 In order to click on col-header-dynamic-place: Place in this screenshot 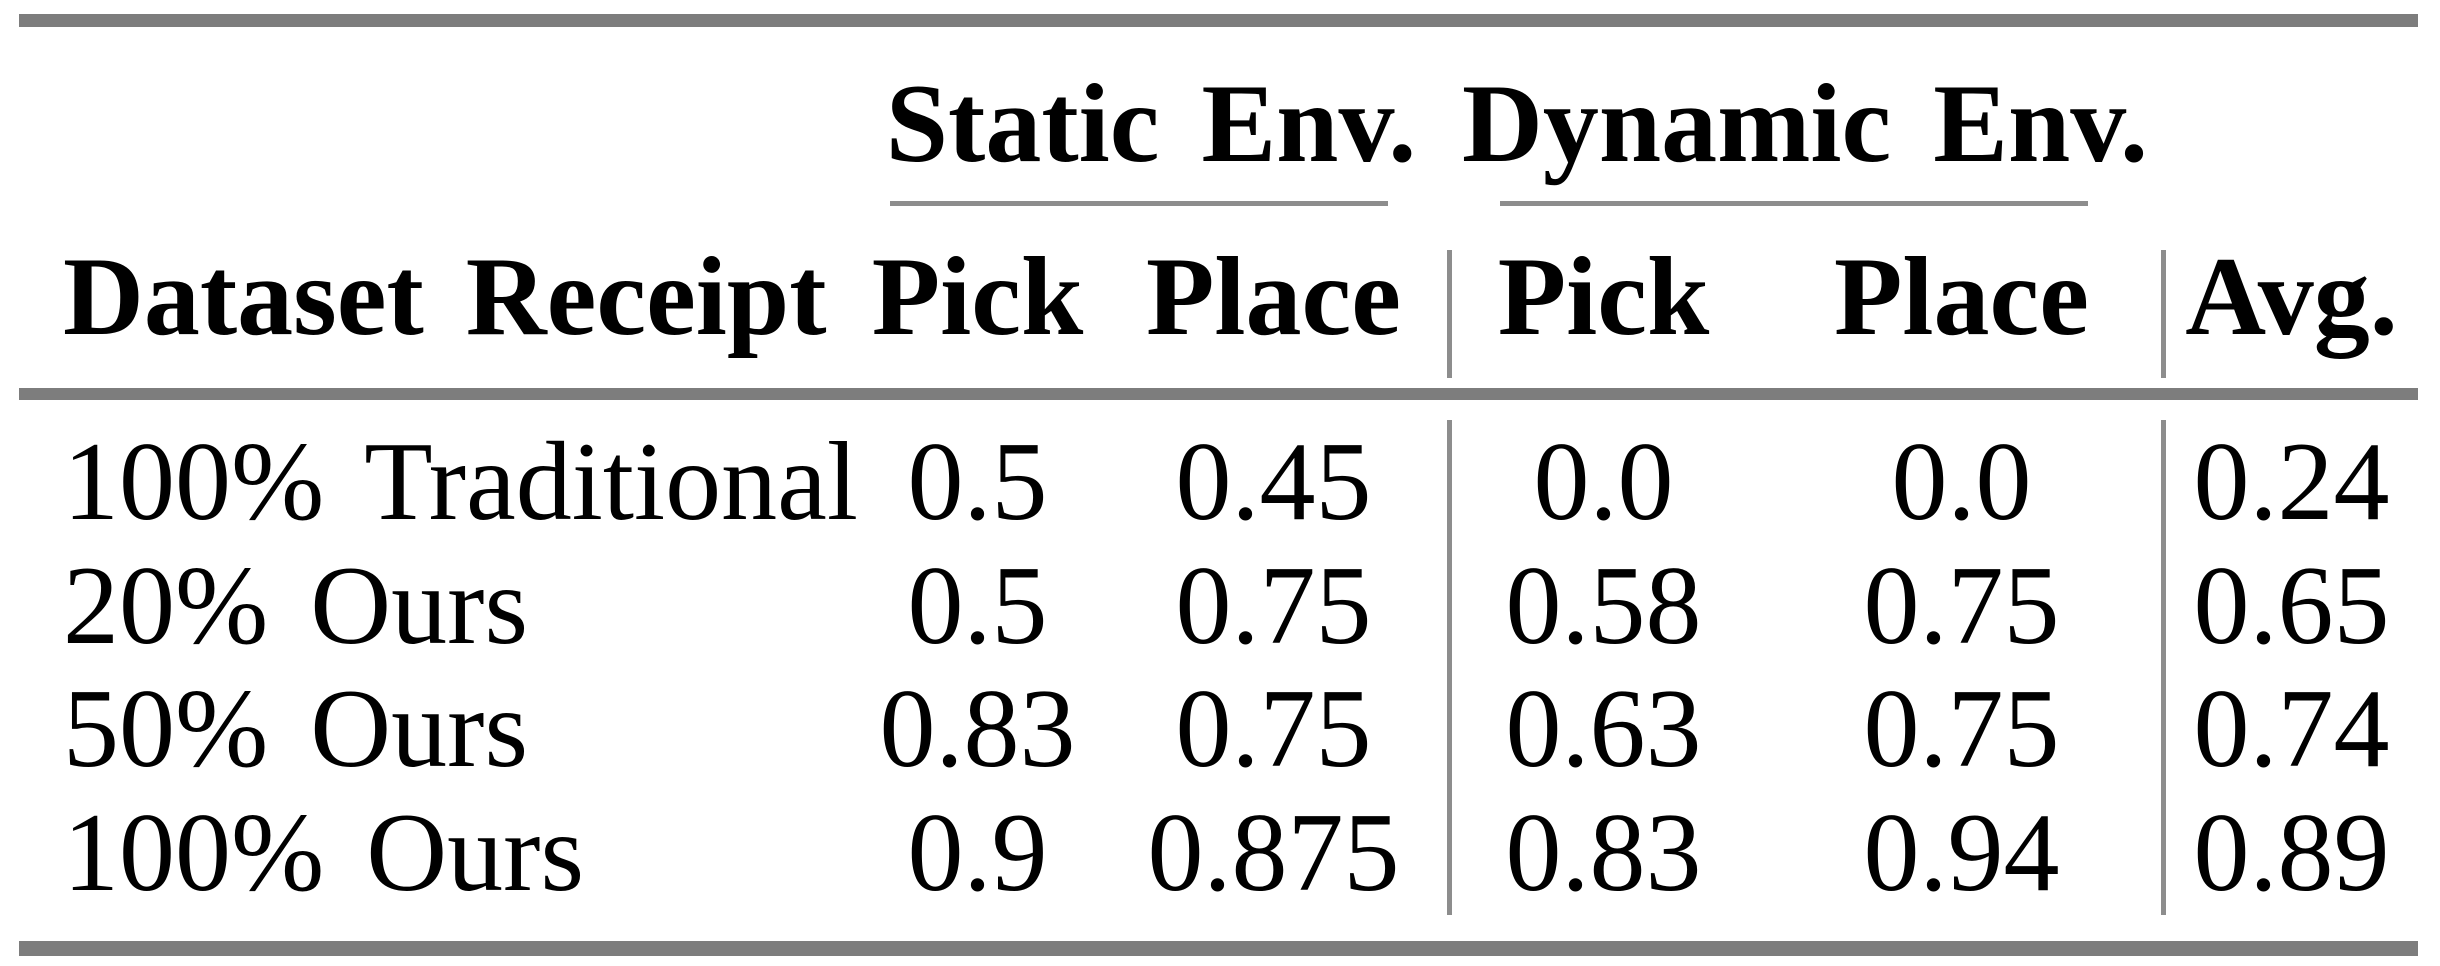, I will do `click(1961, 296)`.